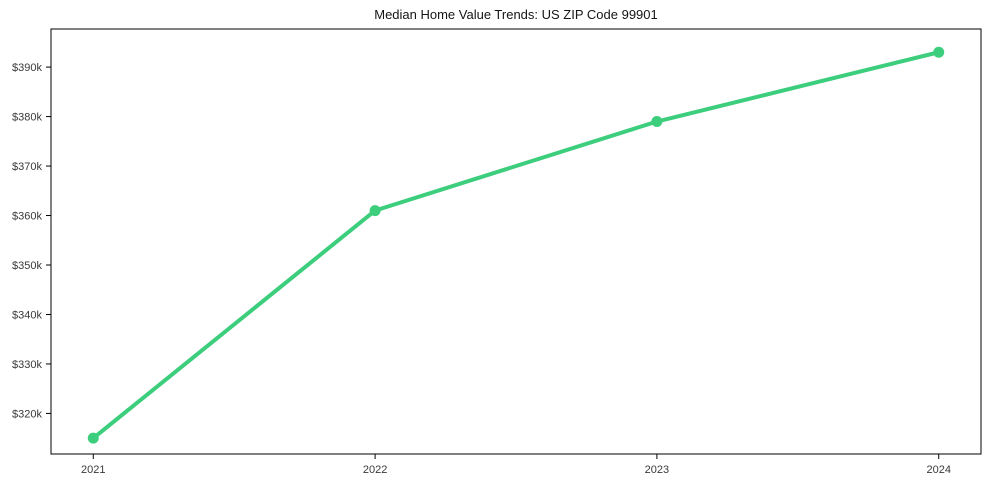 This screenshot has height=490, width=990. What do you see at coordinates (93, 470) in the screenshot?
I see `x-tick-label: 2021` at bounding box center [93, 470].